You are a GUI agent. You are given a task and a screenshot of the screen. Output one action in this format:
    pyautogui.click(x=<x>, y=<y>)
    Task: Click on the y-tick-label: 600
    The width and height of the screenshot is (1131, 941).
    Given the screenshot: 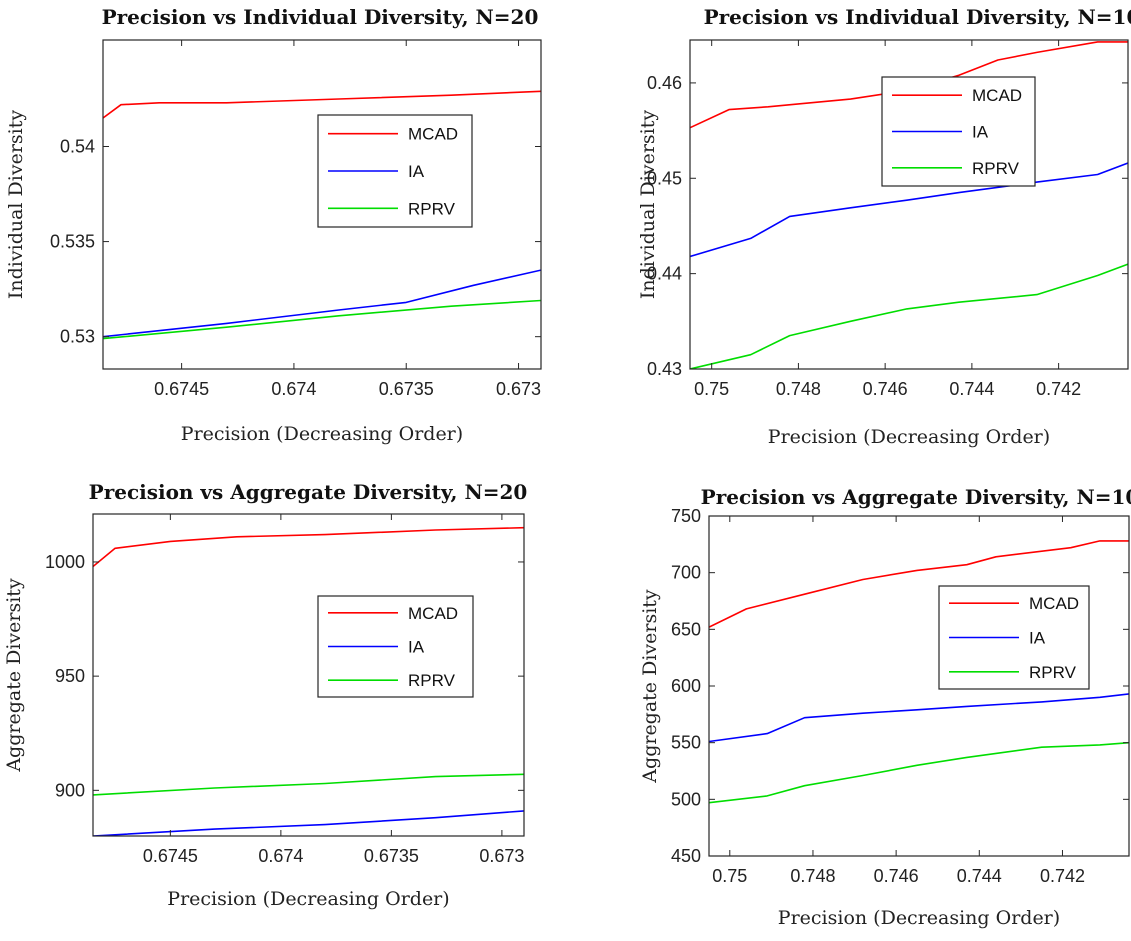 What is the action you would take?
    pyautogui.click(x=686, y=686)
    